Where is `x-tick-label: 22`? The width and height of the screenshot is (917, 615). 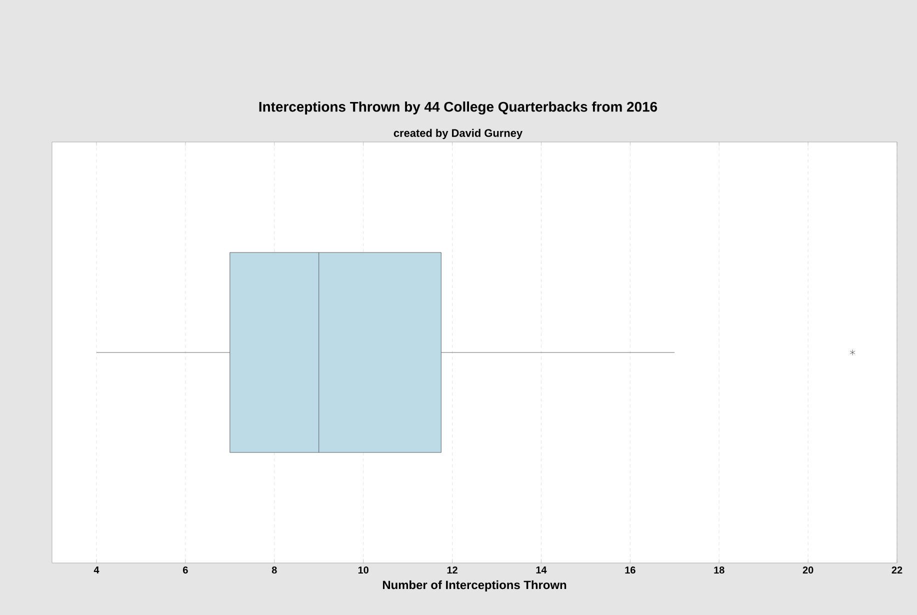 x-tick-label: 22 is located at coordinates (897, 570).